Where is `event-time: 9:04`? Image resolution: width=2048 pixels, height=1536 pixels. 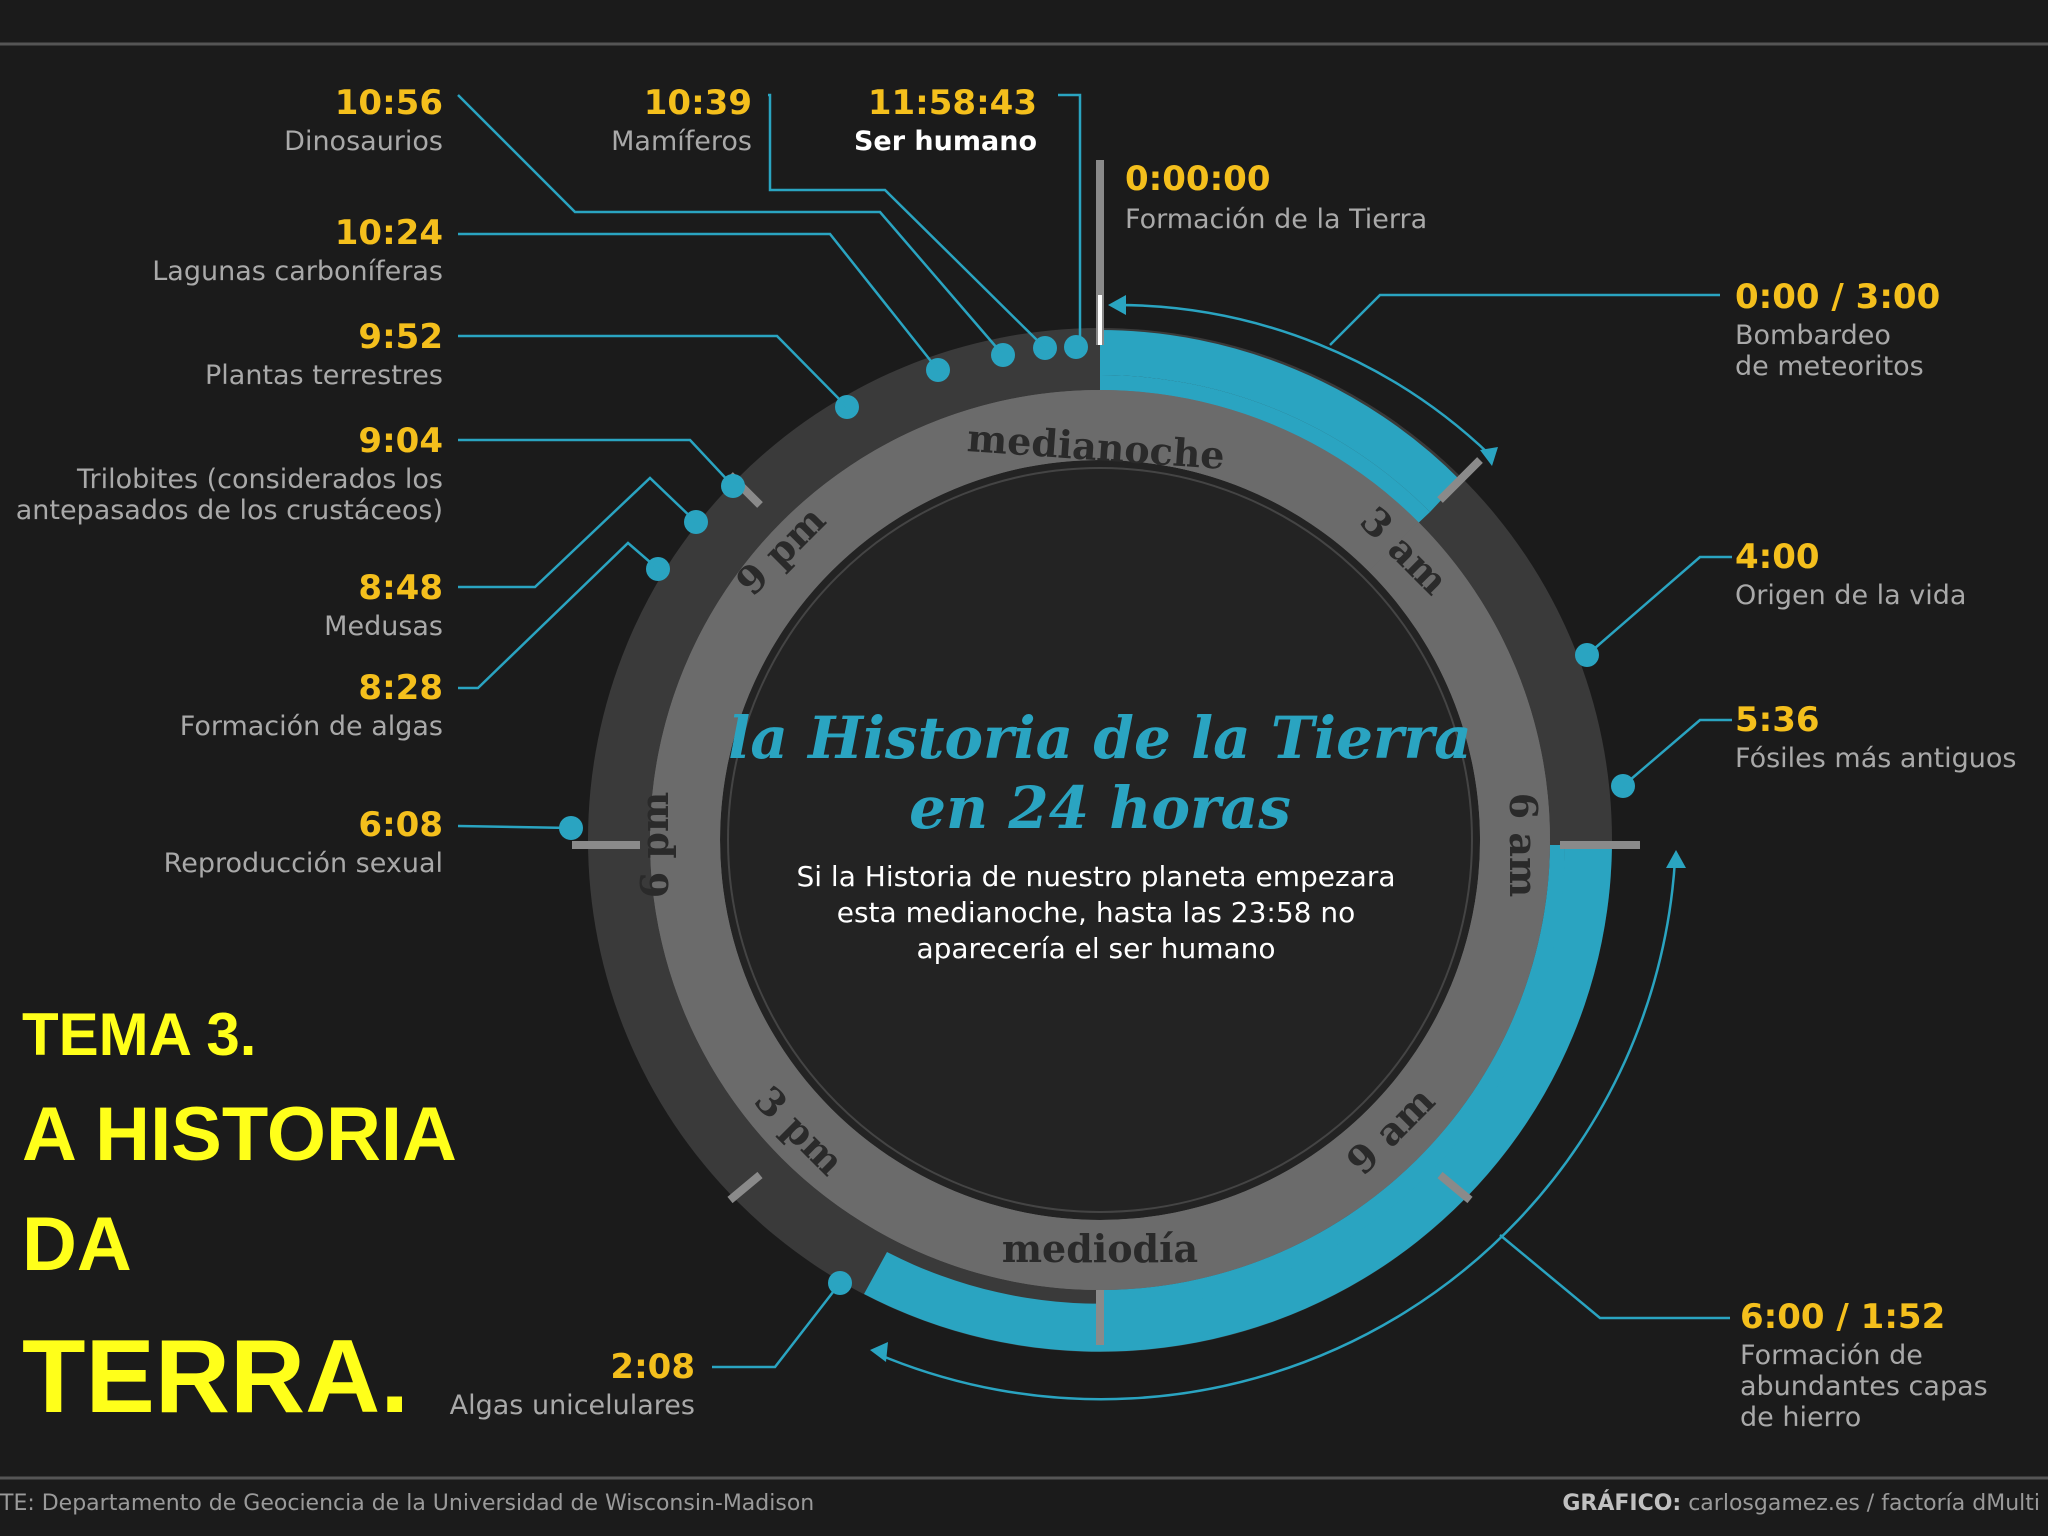
event-time: 9:04 is located at coordinates (400, 441).